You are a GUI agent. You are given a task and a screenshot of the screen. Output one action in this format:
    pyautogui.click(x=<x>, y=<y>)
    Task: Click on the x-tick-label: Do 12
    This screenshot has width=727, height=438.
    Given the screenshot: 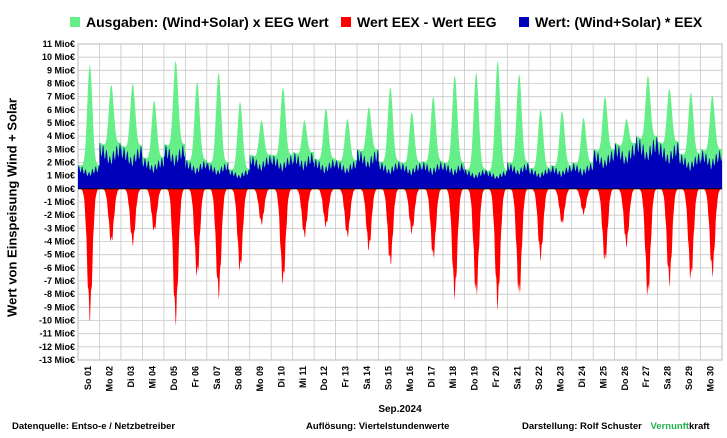 What is the action you would take?
    pyautogui.click(x=324, y=378)
    